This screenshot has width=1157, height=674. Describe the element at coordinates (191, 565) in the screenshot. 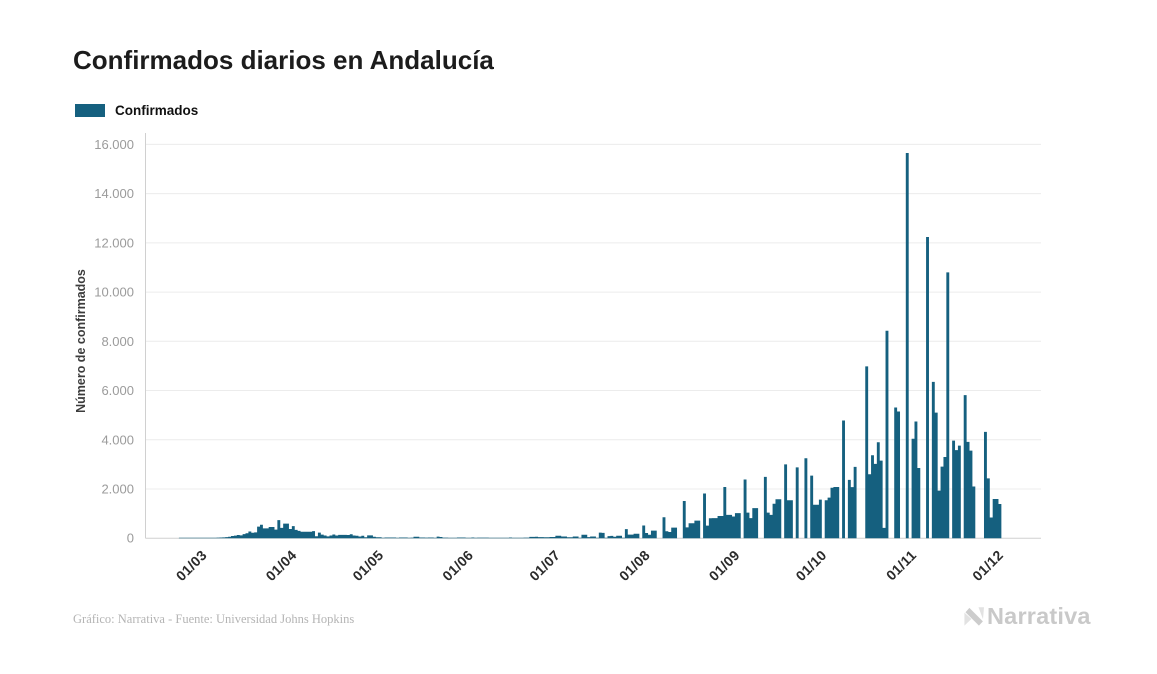

I see `x-tick-label: 01/03` at that location.